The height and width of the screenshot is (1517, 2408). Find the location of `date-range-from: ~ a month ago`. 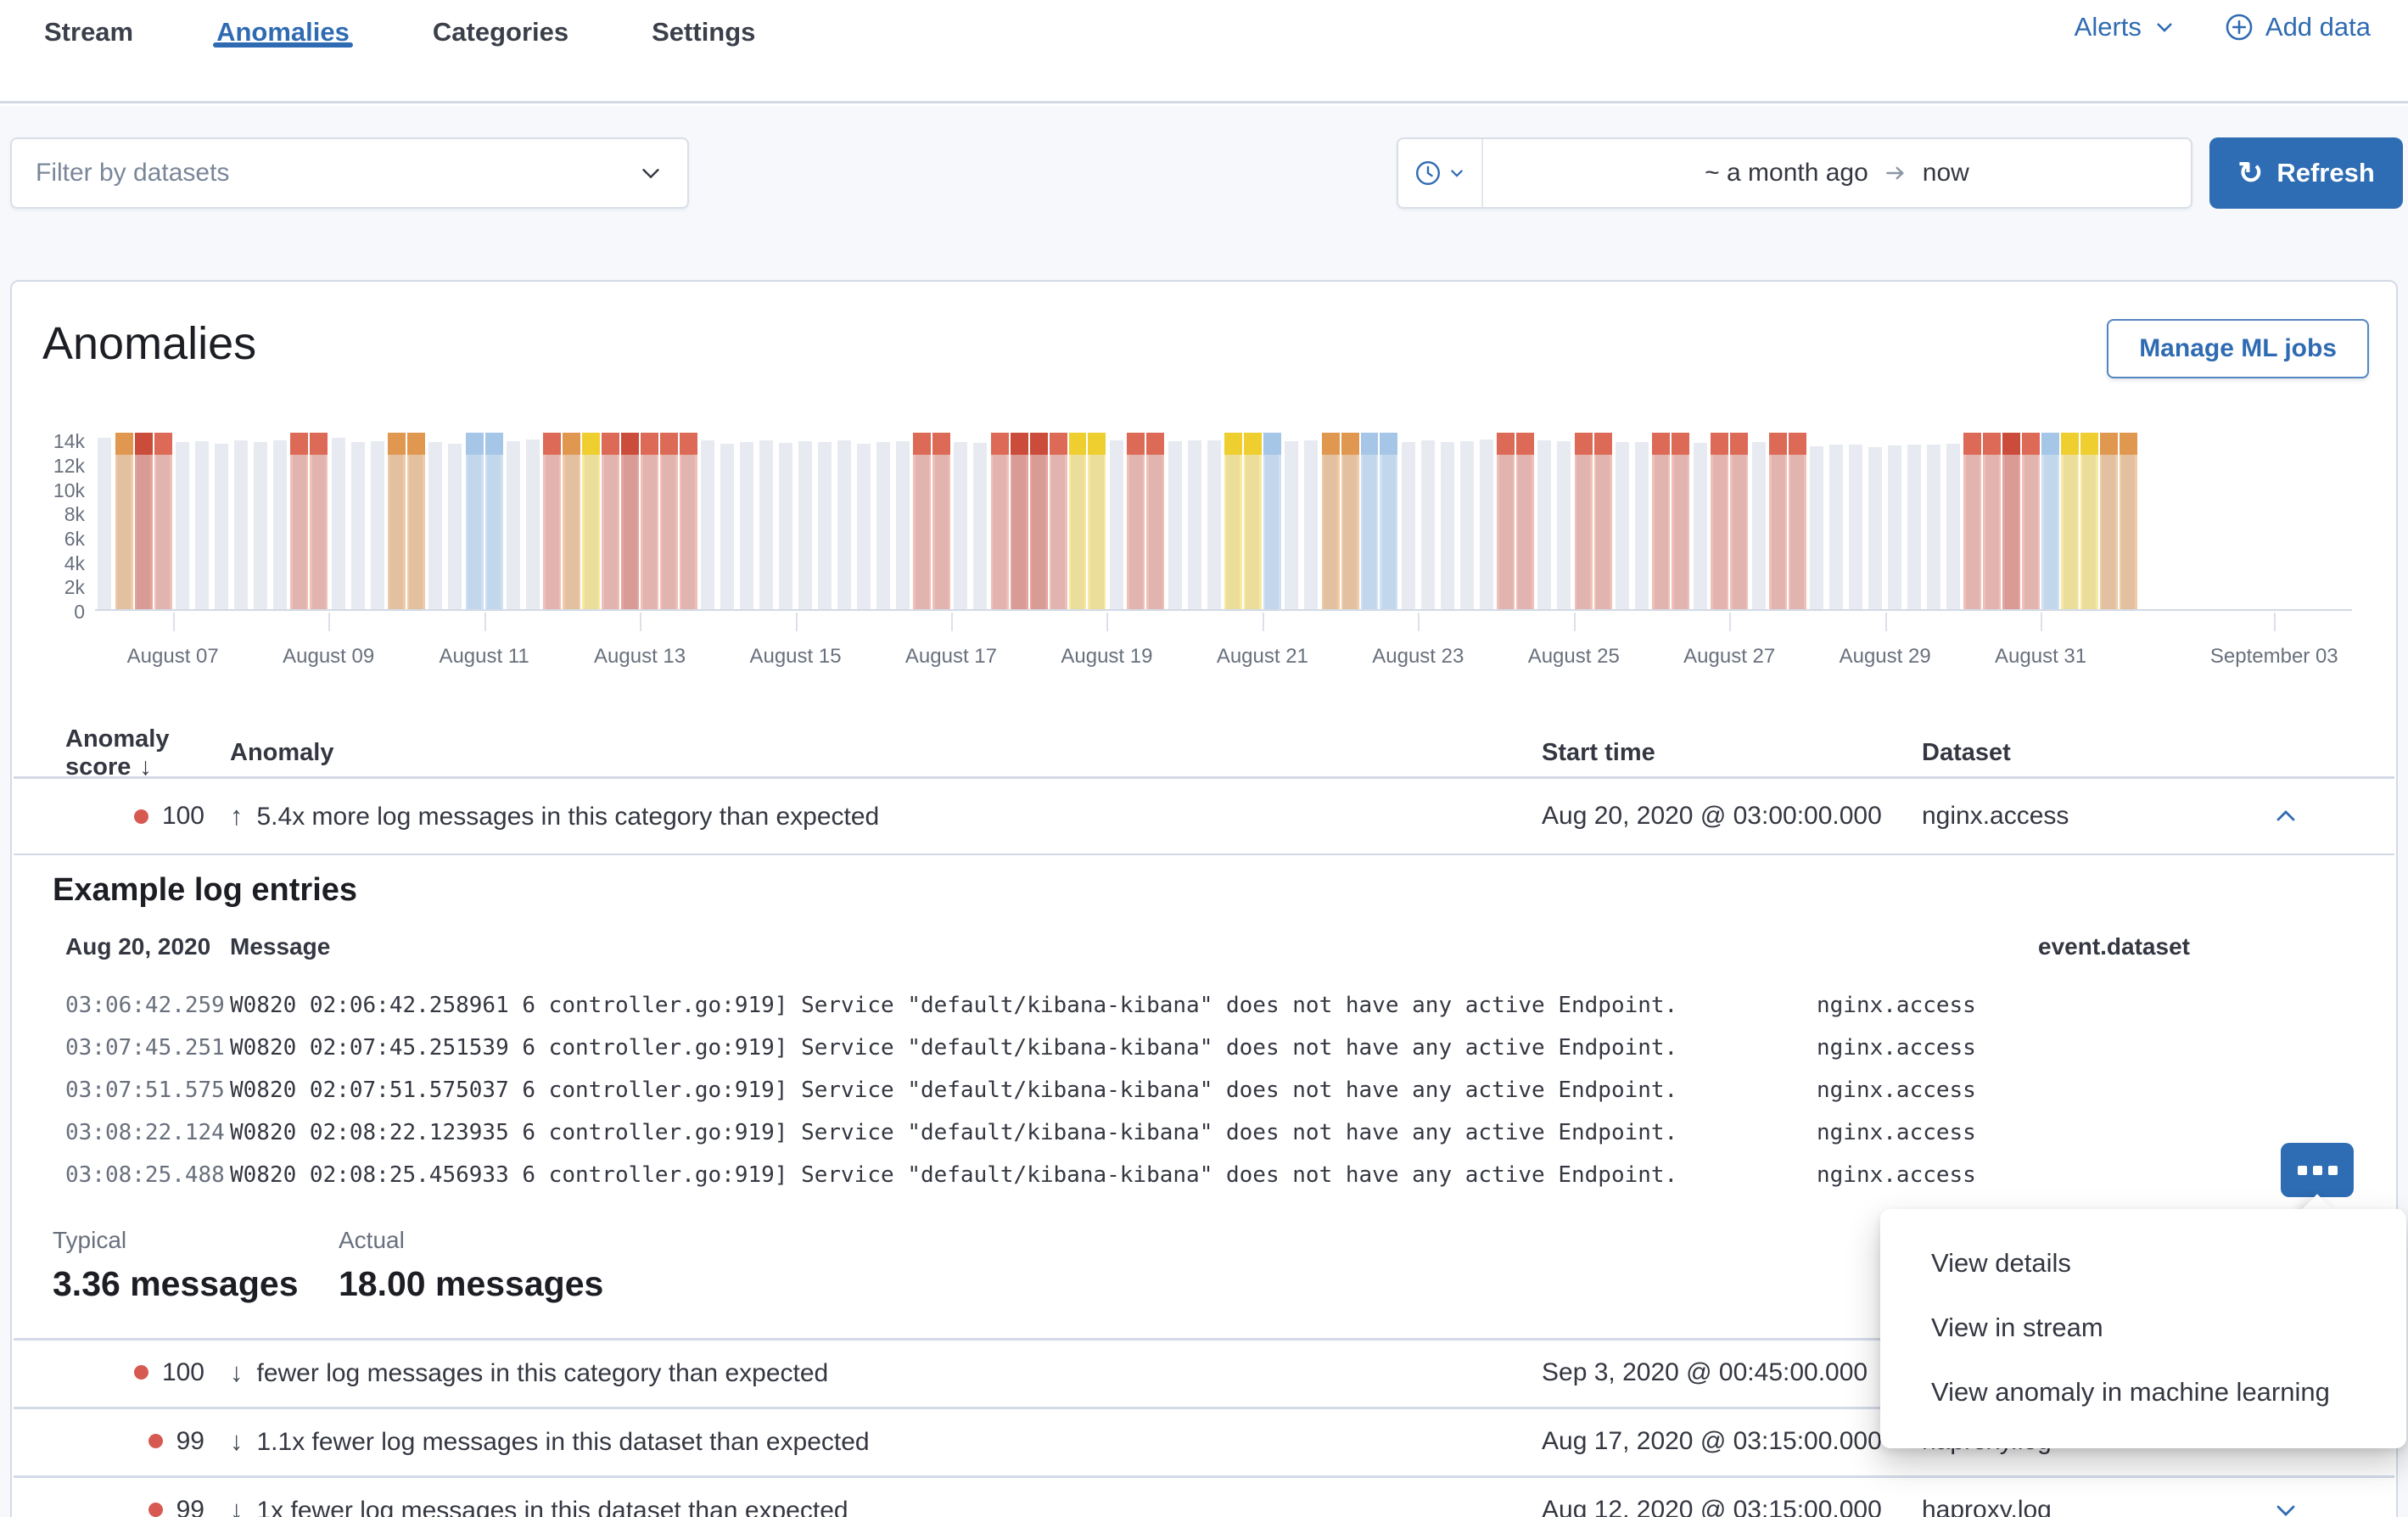

date-range-from: ~ a month ago is located at coordinates (1787, 173).